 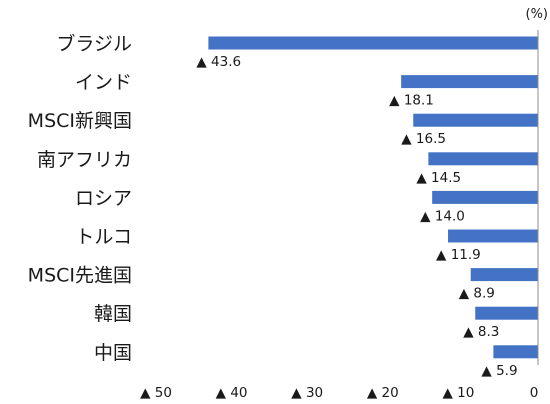 What do you see at coordinates (481, 332) in the screenshot?
I see `data-label: ▲ 8.3` at bounding box center [481, 332].